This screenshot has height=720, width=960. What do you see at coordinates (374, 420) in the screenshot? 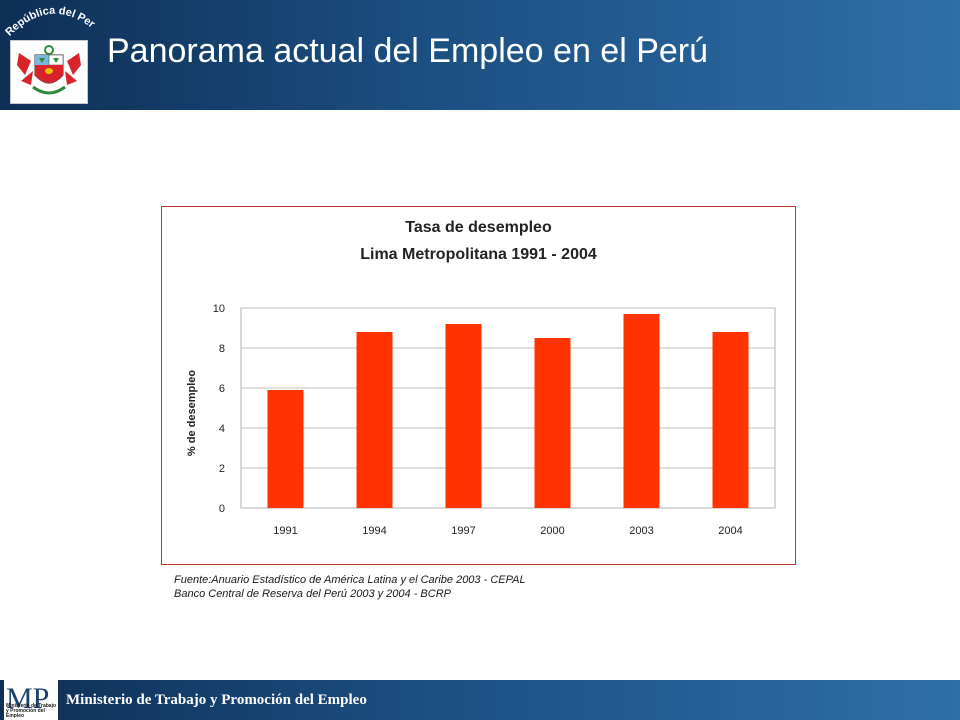
I see `bar-1994` at bounding box center [374, 420].